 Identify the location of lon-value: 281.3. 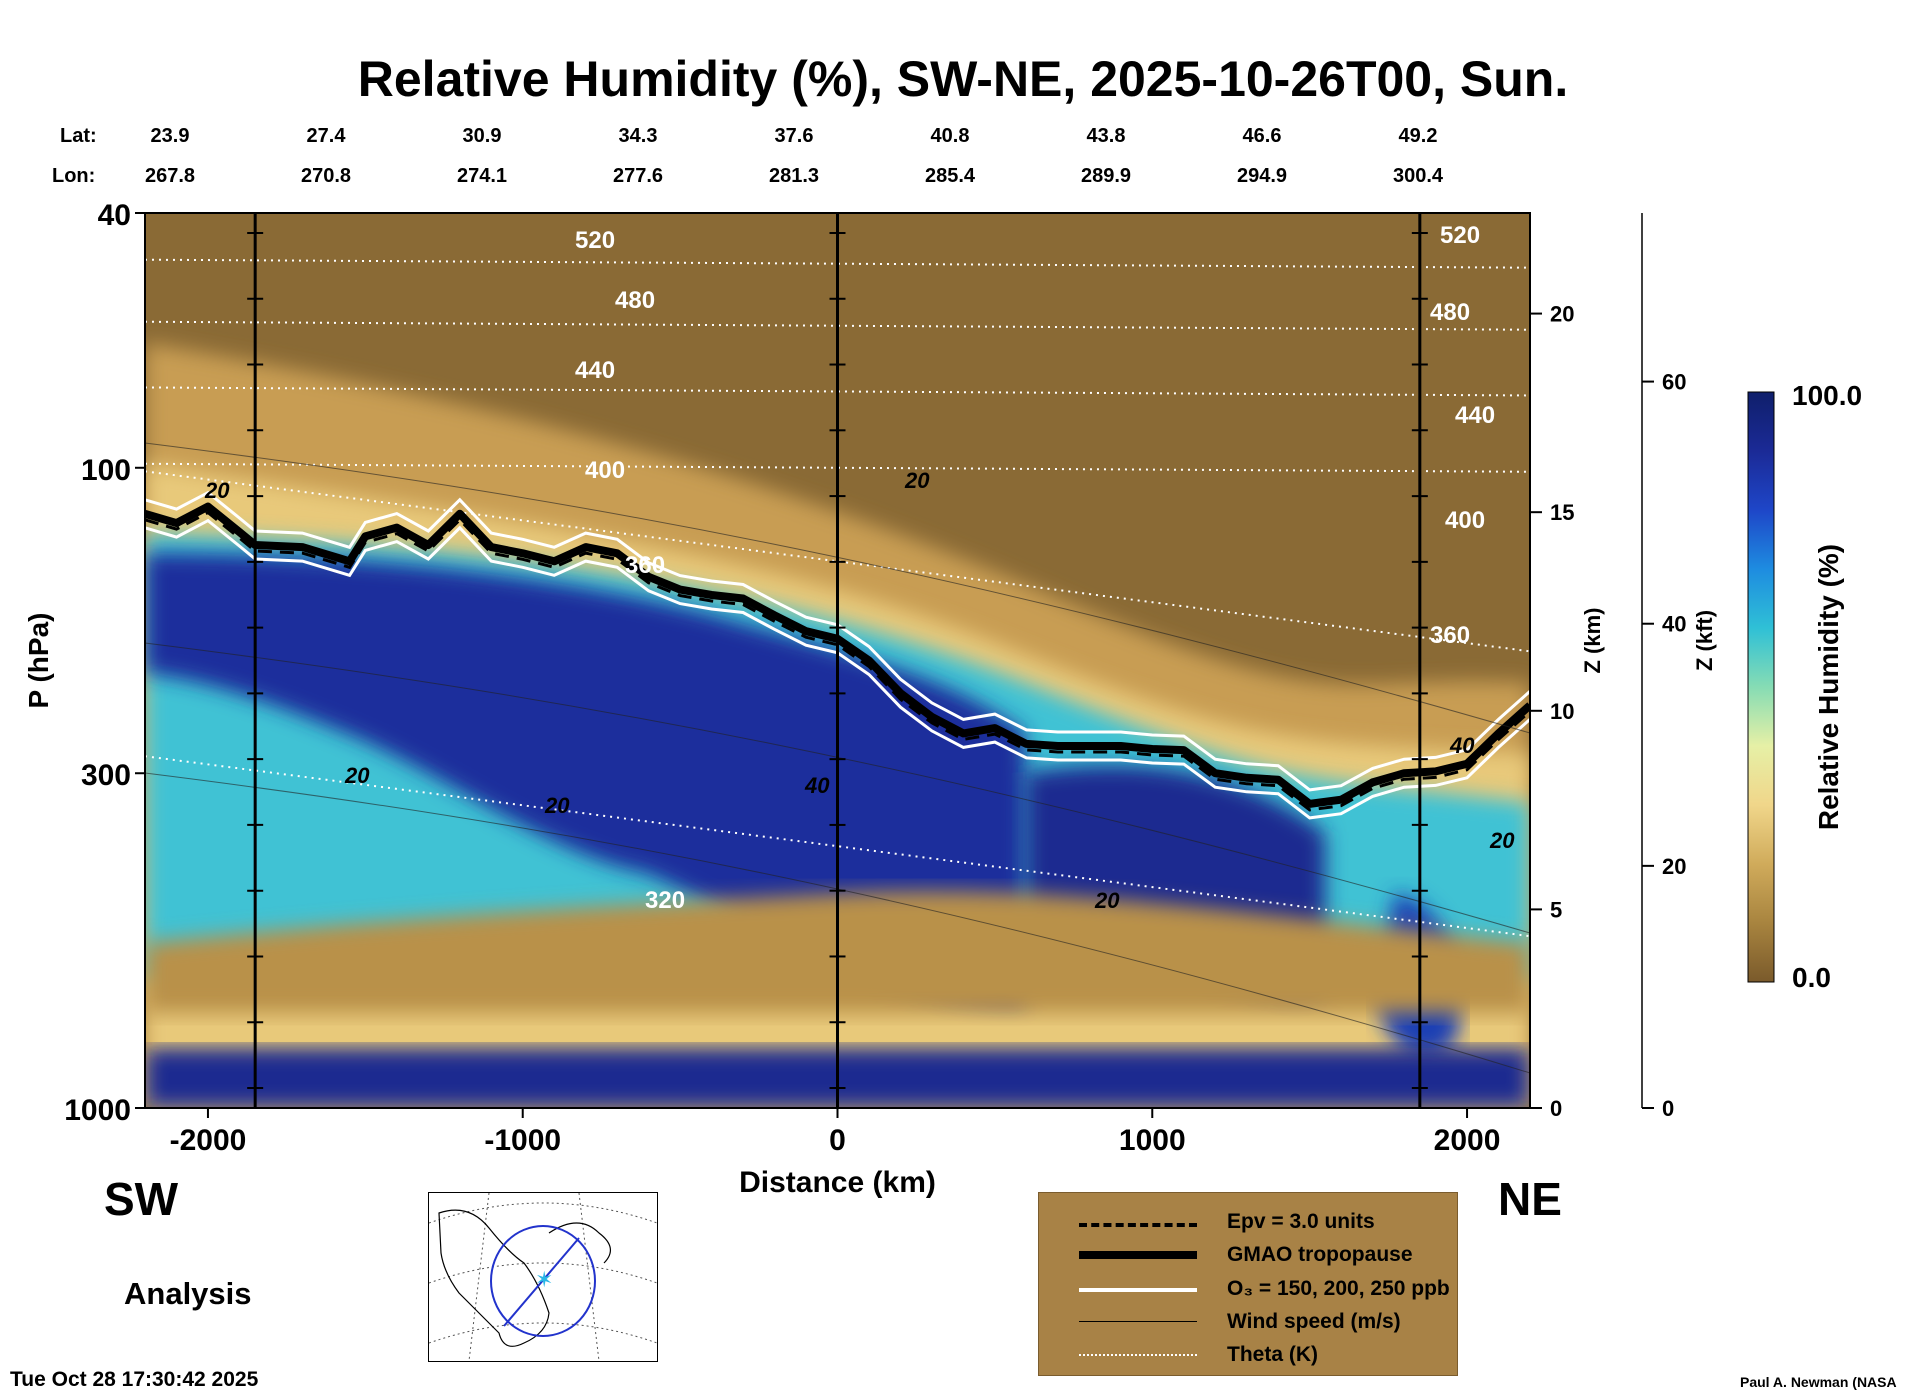
(794, 176).